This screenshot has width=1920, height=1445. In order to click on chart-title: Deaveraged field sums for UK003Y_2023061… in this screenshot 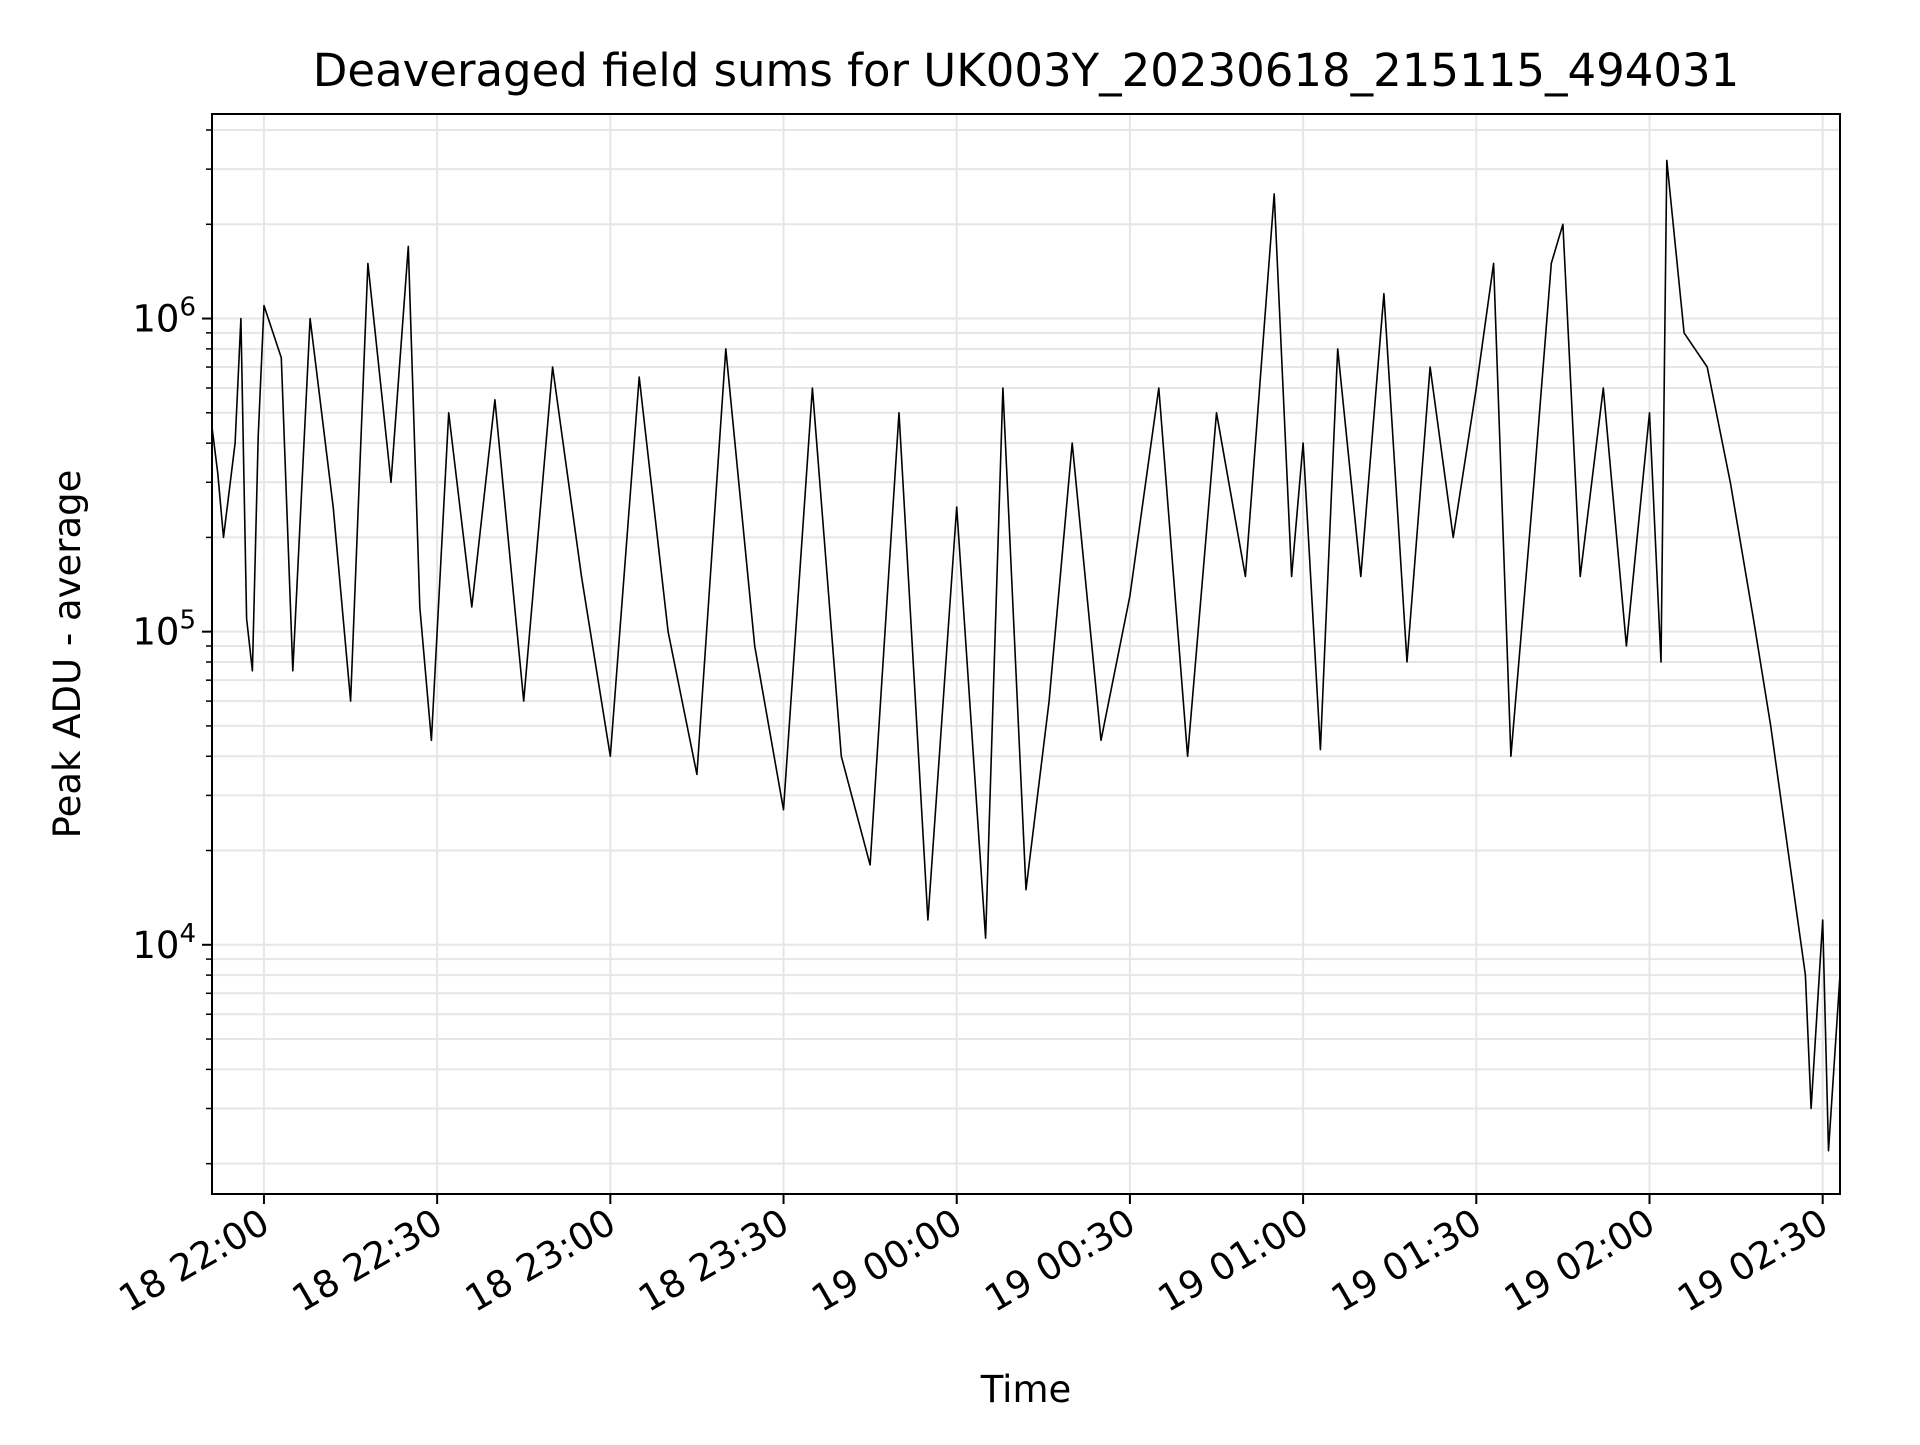, I will do `click(1026, 70)`.